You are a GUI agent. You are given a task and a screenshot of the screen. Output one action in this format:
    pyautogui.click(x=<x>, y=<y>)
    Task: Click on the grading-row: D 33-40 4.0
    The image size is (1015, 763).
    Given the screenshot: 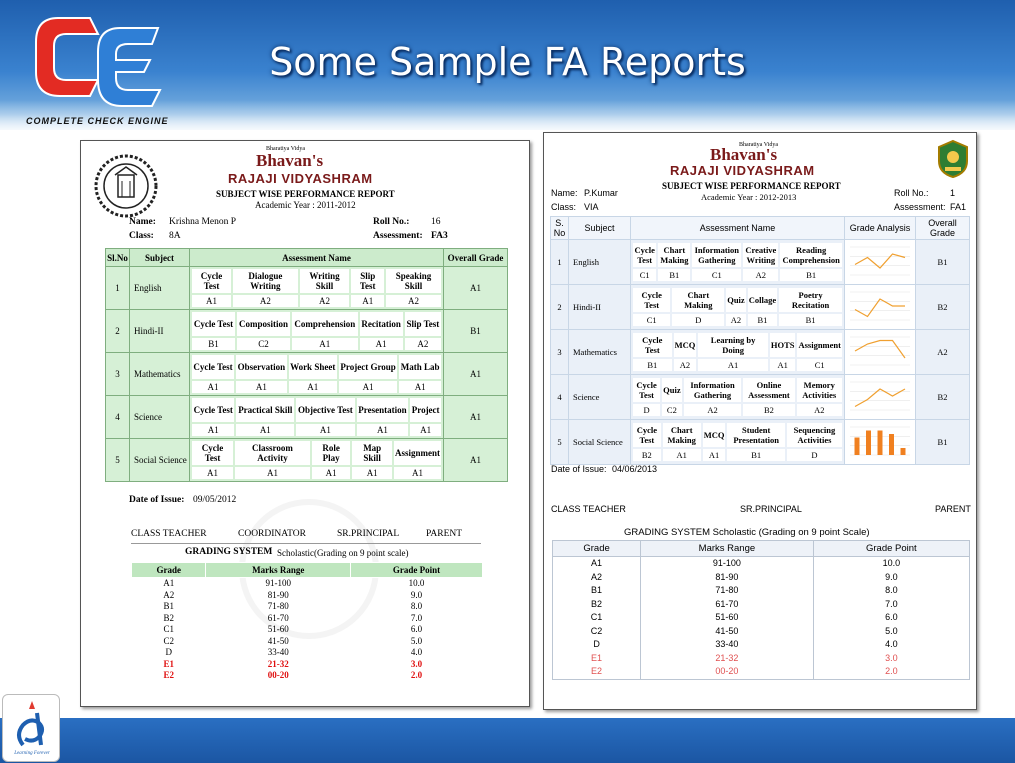 What is the action you would take?
    pyautogui.click(x=307, y=653)
    